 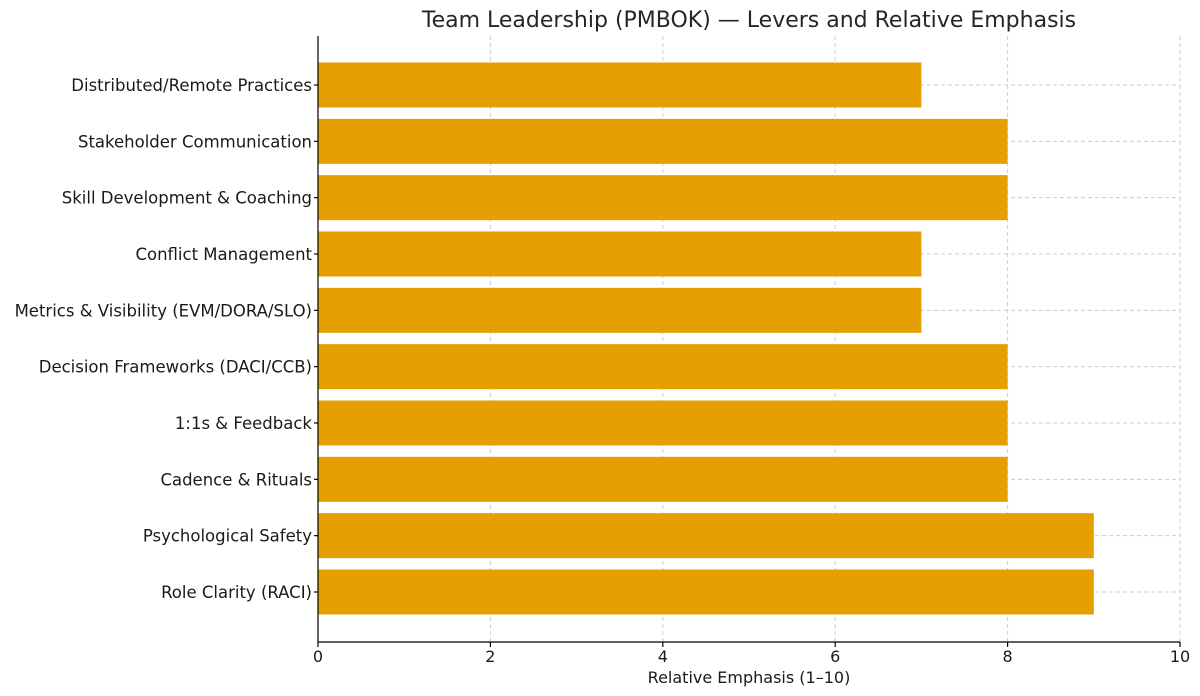 What do you see at coordinates (236, 592) in the screenshot?
I see `category-label: Role Clarity (RACI)` at bounding box center [236, 592].